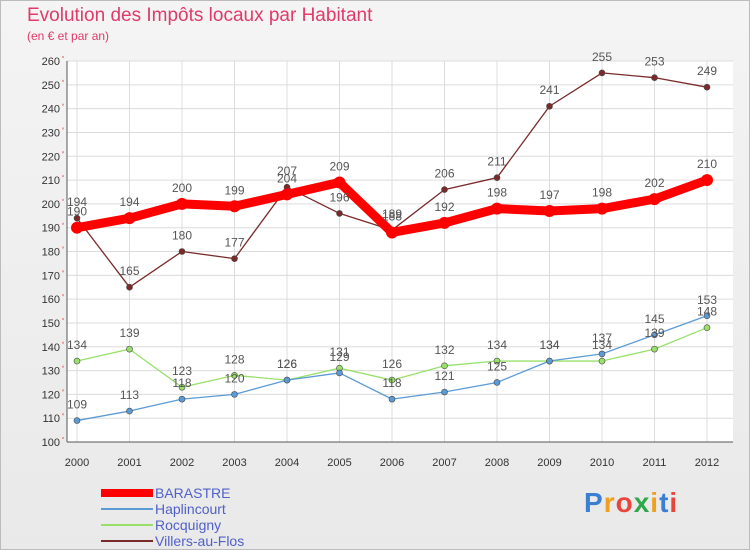  I want to click on legend-label: Haplincourt, so click(190, 509).